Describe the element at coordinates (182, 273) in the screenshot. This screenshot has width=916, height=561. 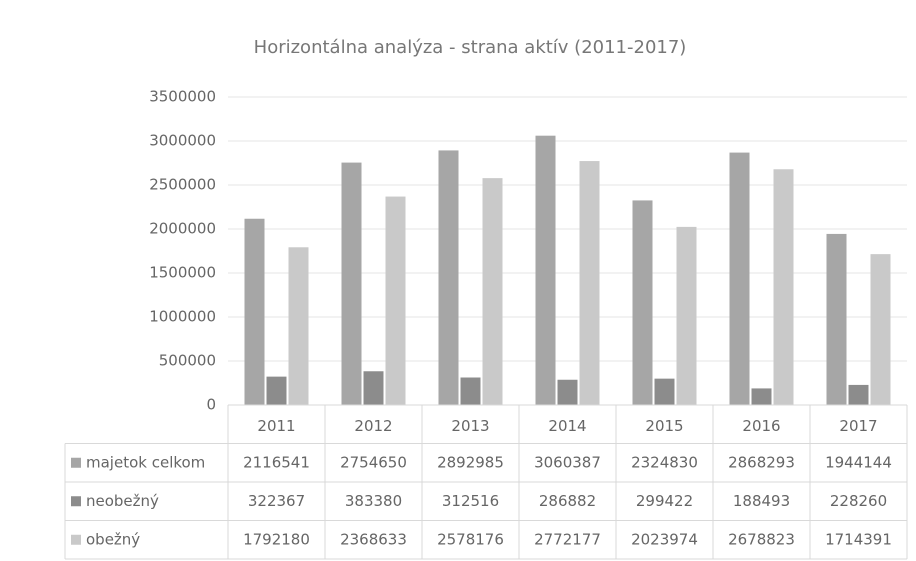
I see `y-tick-label: 1500000` at that location.